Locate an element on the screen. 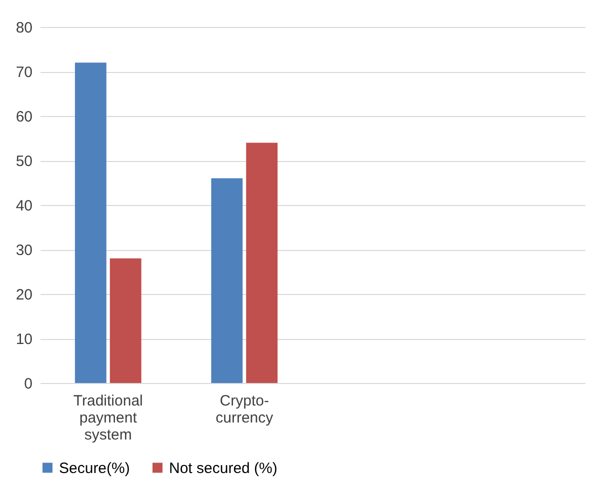  y-tick-label: 10 is located at coordinates (24, 339).